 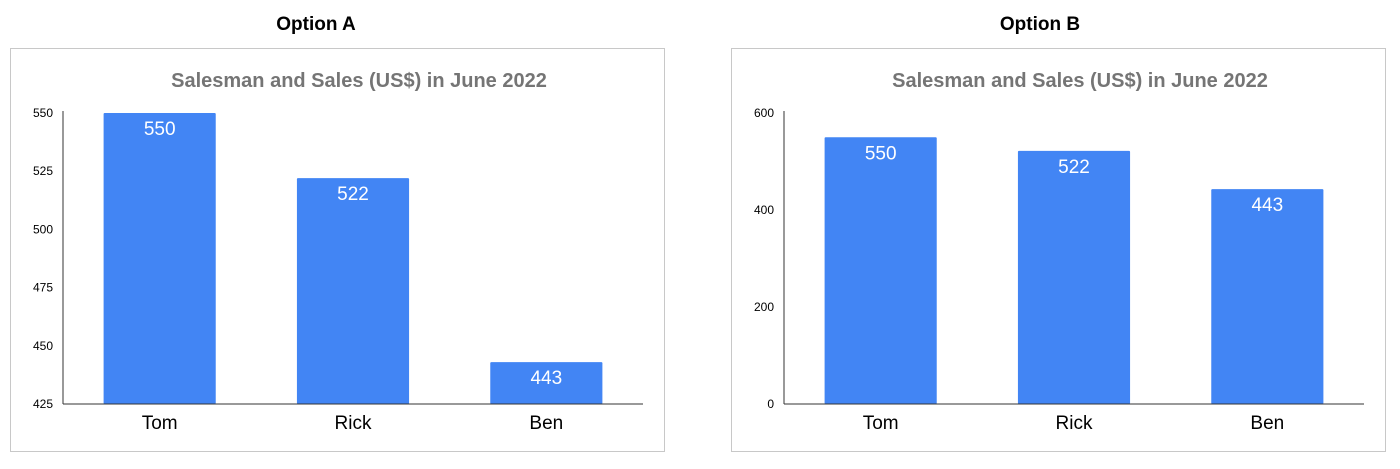 What do you see at coordinates (316, 24) in the screenshot?
I see `option-a-heading: Option A` at bounding box center [316, 24].